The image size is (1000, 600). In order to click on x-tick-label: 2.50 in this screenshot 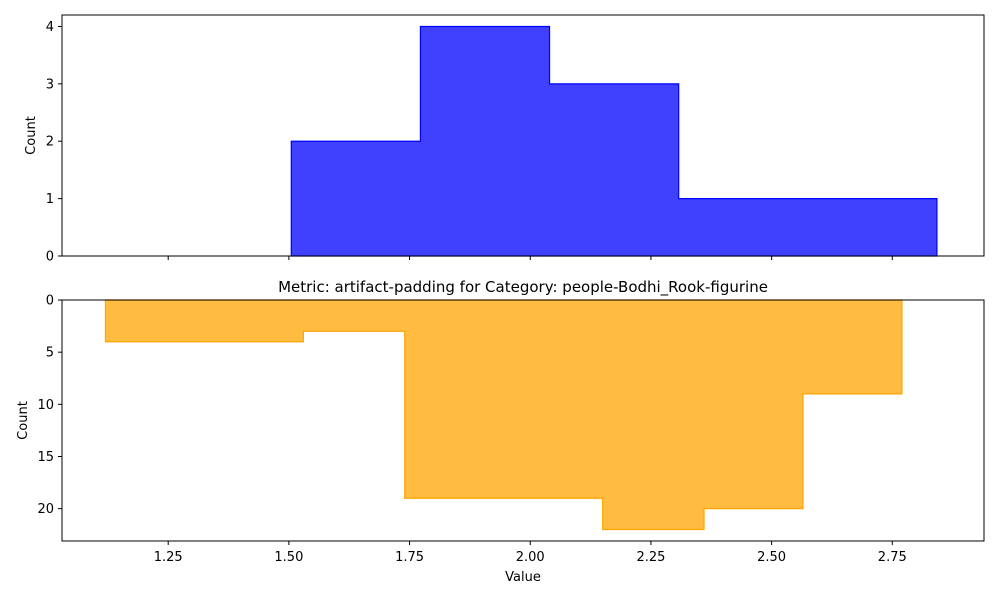, I will do `click(771, 557)`.